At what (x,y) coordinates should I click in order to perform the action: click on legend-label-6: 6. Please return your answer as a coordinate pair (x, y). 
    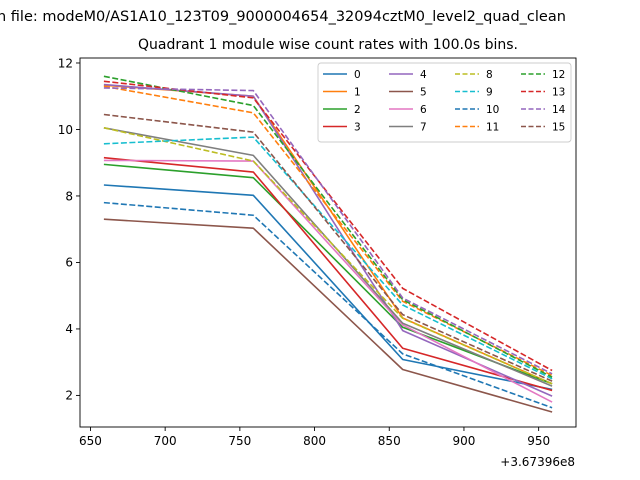
    Looking at the image, I should click on (423, 110).